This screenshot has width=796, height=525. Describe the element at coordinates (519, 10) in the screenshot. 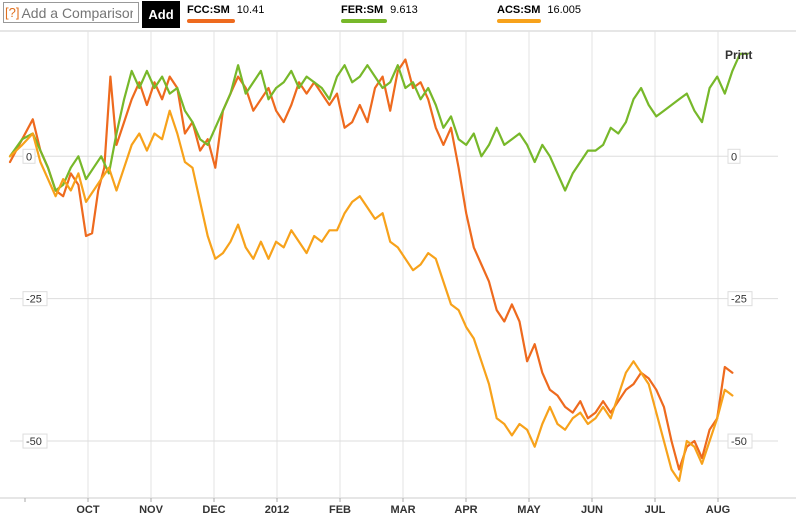

I see `legend-ticker: ACS:SM` at that location.